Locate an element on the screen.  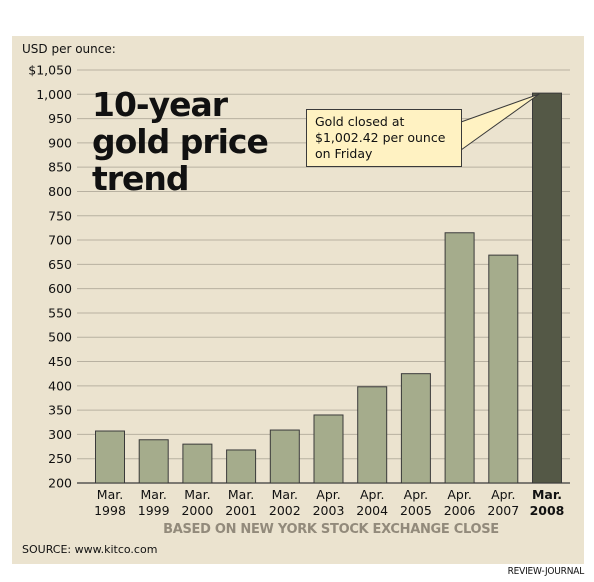
title-line: 10-year is located at coordinates (160, 104).